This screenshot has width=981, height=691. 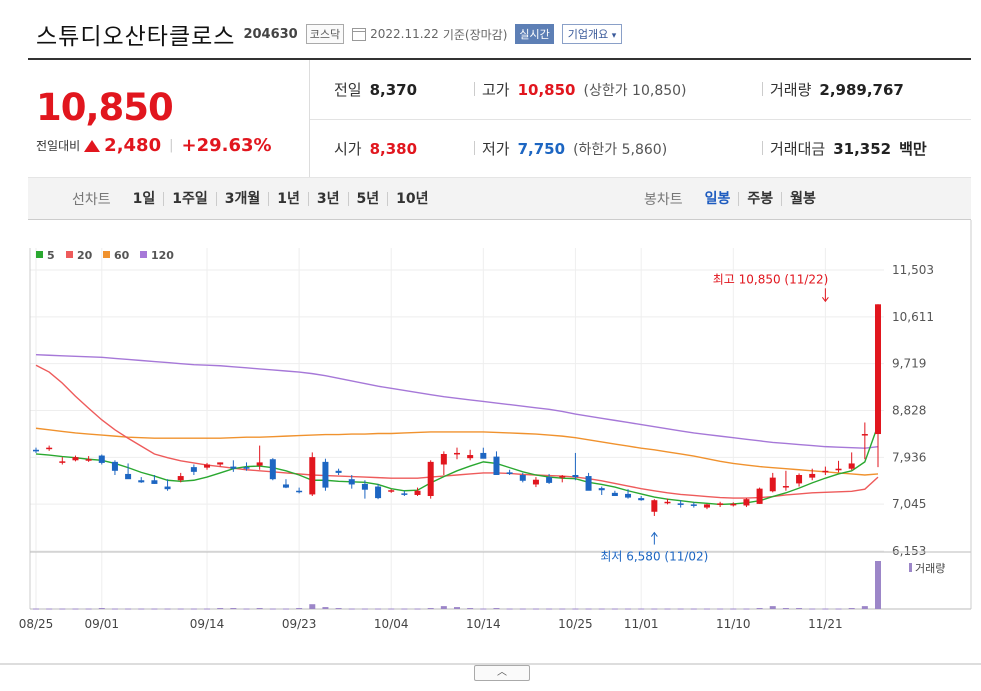 I want to click on line-chart-label: 선차트, so click(x=91, y=199).